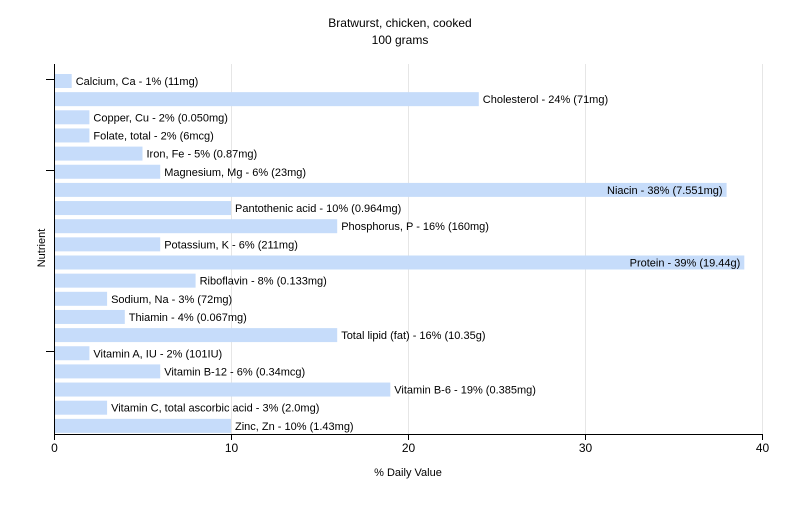 The width and height of the screenshot is (800, 505). I want to click on bar-label: Calcium, Ca - 1% (11mg), so click(137, 82).